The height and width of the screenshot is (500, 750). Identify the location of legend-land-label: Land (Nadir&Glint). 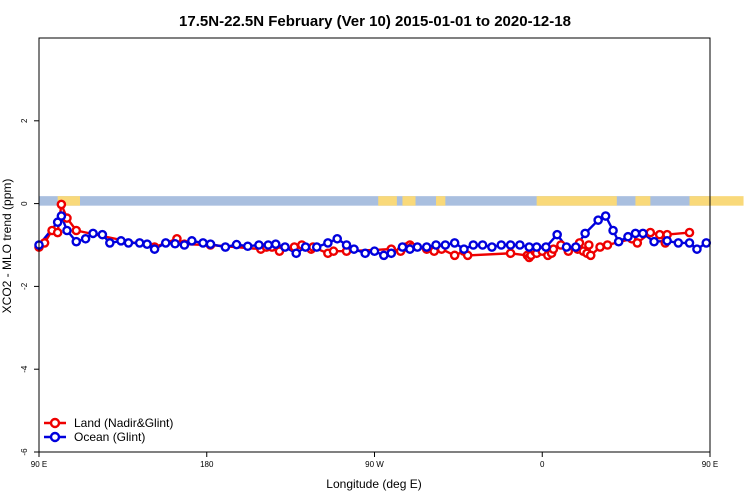
(123, 423).